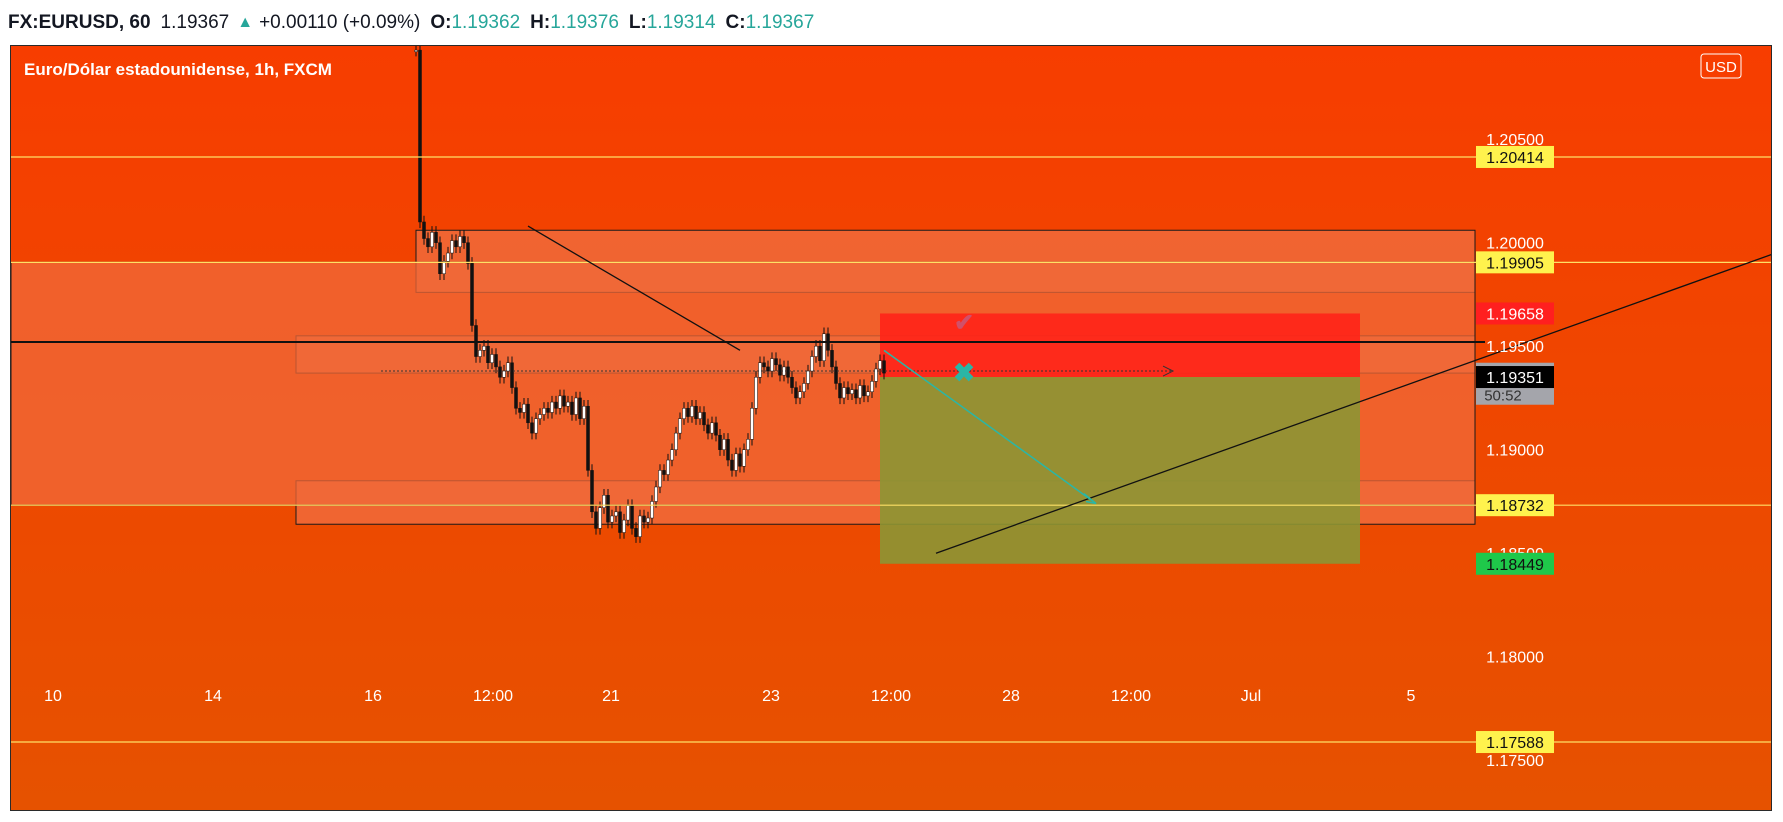 Image resolution: width=1783 pixels, height=822 pixels. I want to click on x-tick-label: 5, so click(1411, 696).